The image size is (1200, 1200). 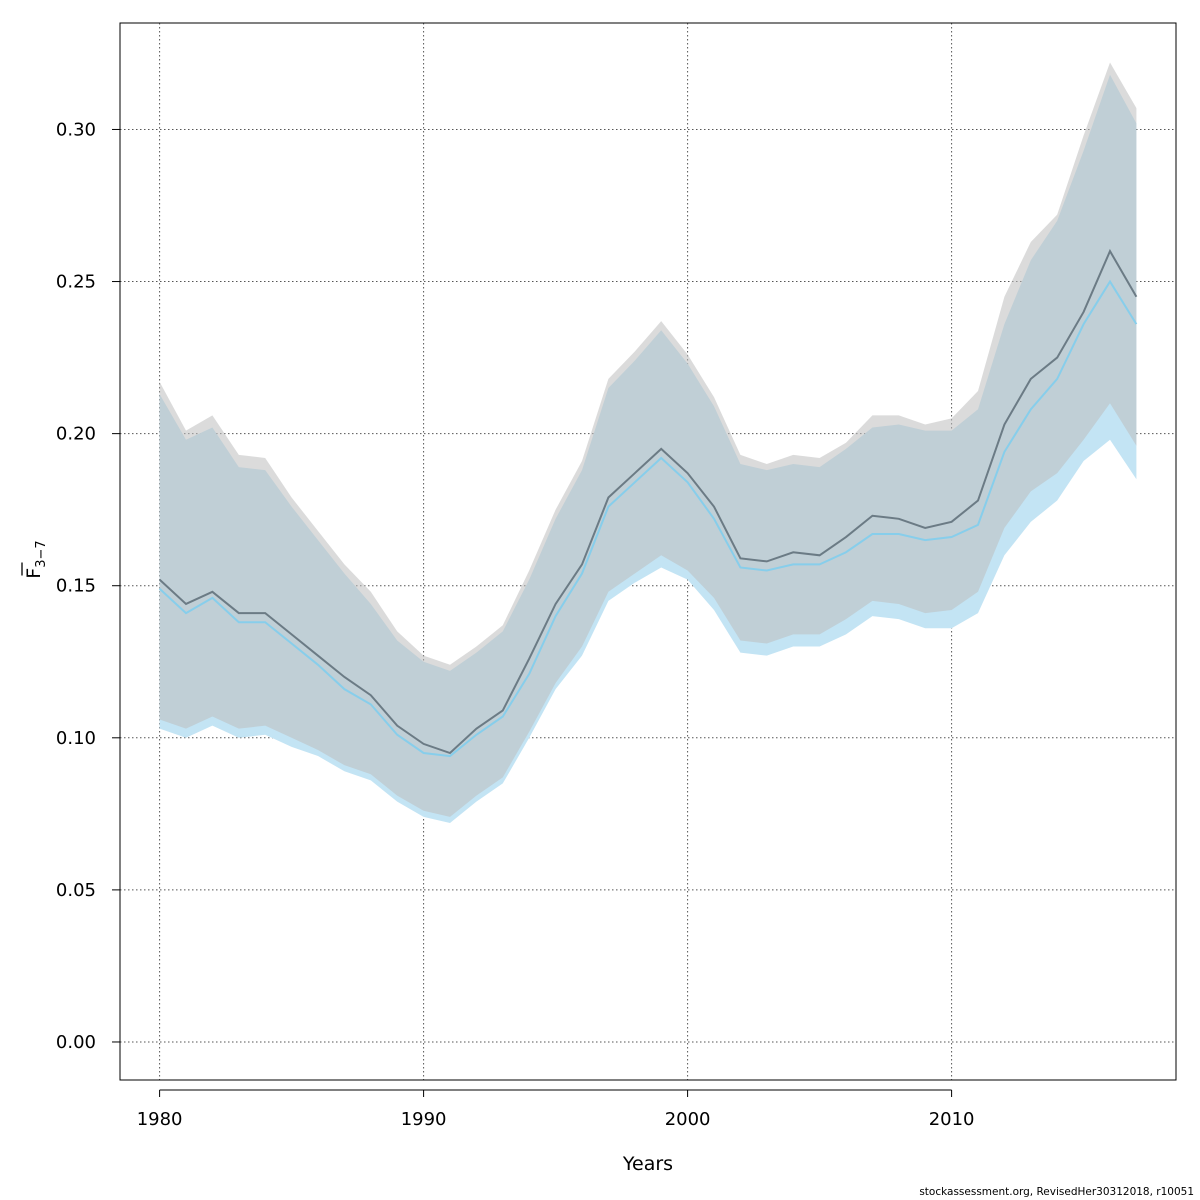 What do you see at coordinates (160, 1119) in the screenshot?
I see `x-tick-label: 1980` at bounding box center [160, 1119].